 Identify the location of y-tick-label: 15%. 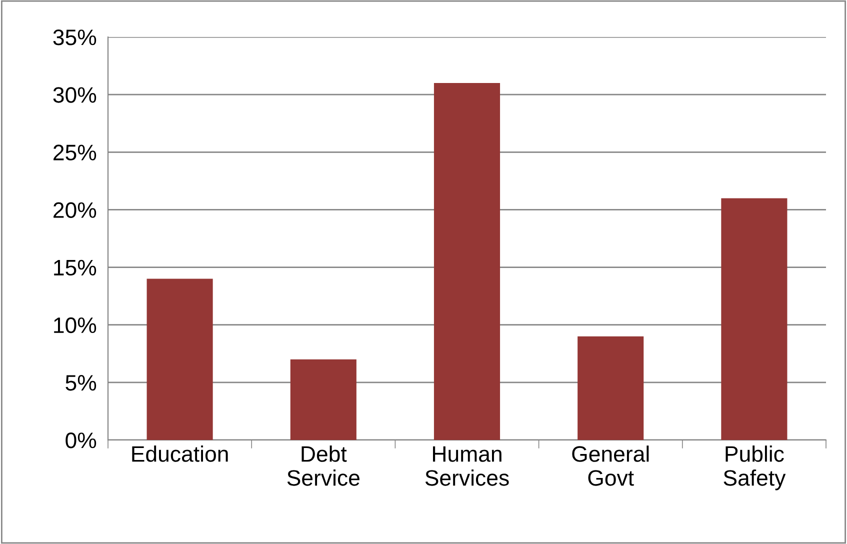
(75, 268).